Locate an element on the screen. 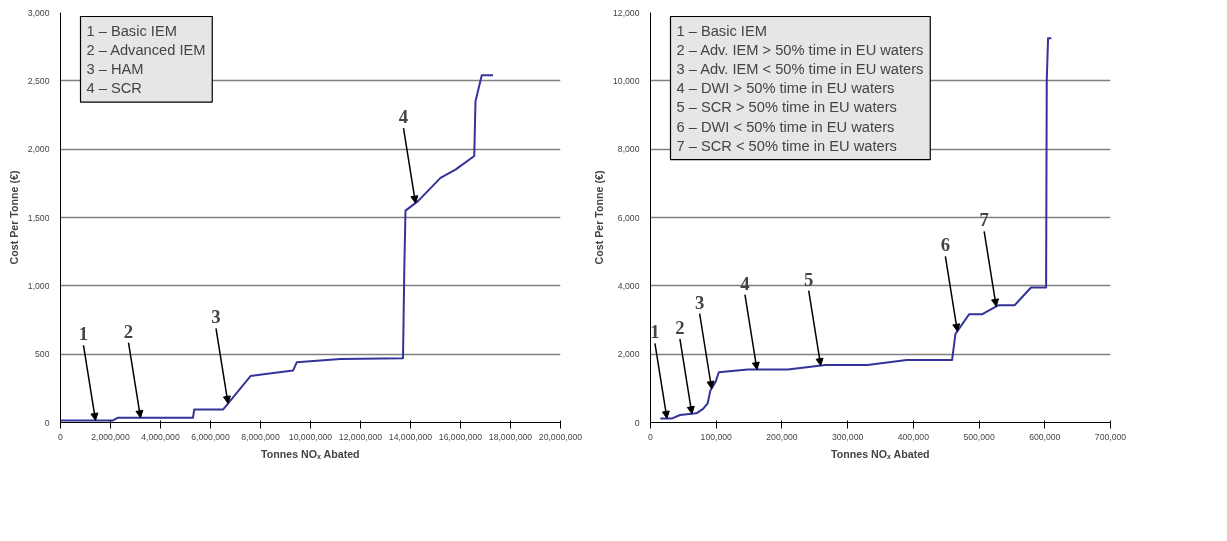 This screenshot has height=541, width=1227. y-tick-label: 8,000 is located at coordinates (628, 149).